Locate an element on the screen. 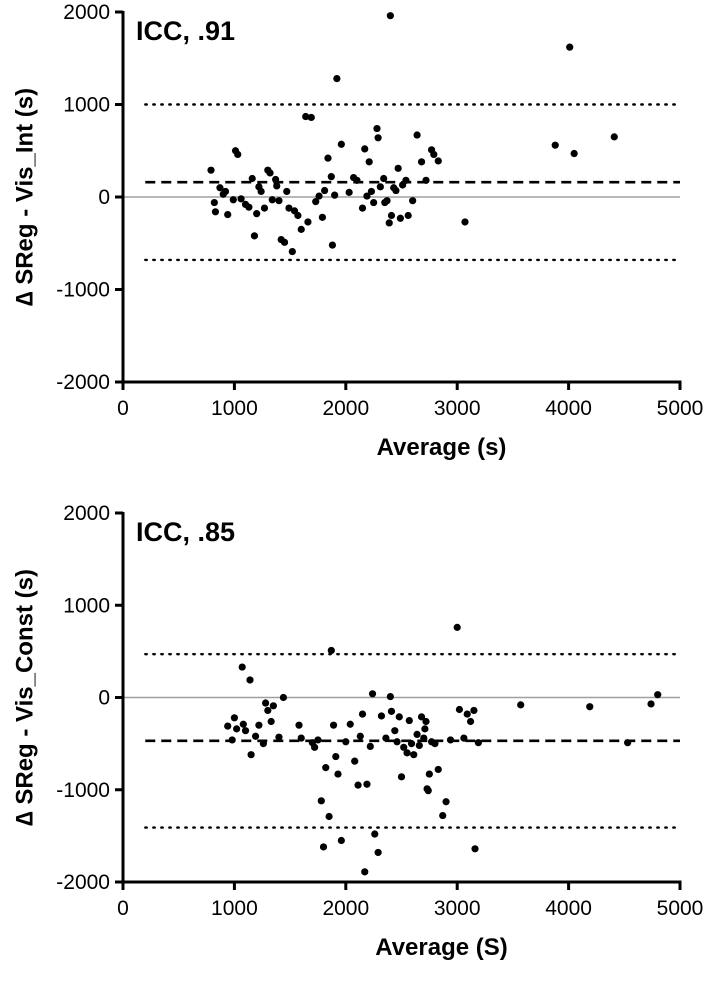 The image size is (709, 985). x-tick-label: 0 is located at coordinates (123, 908).